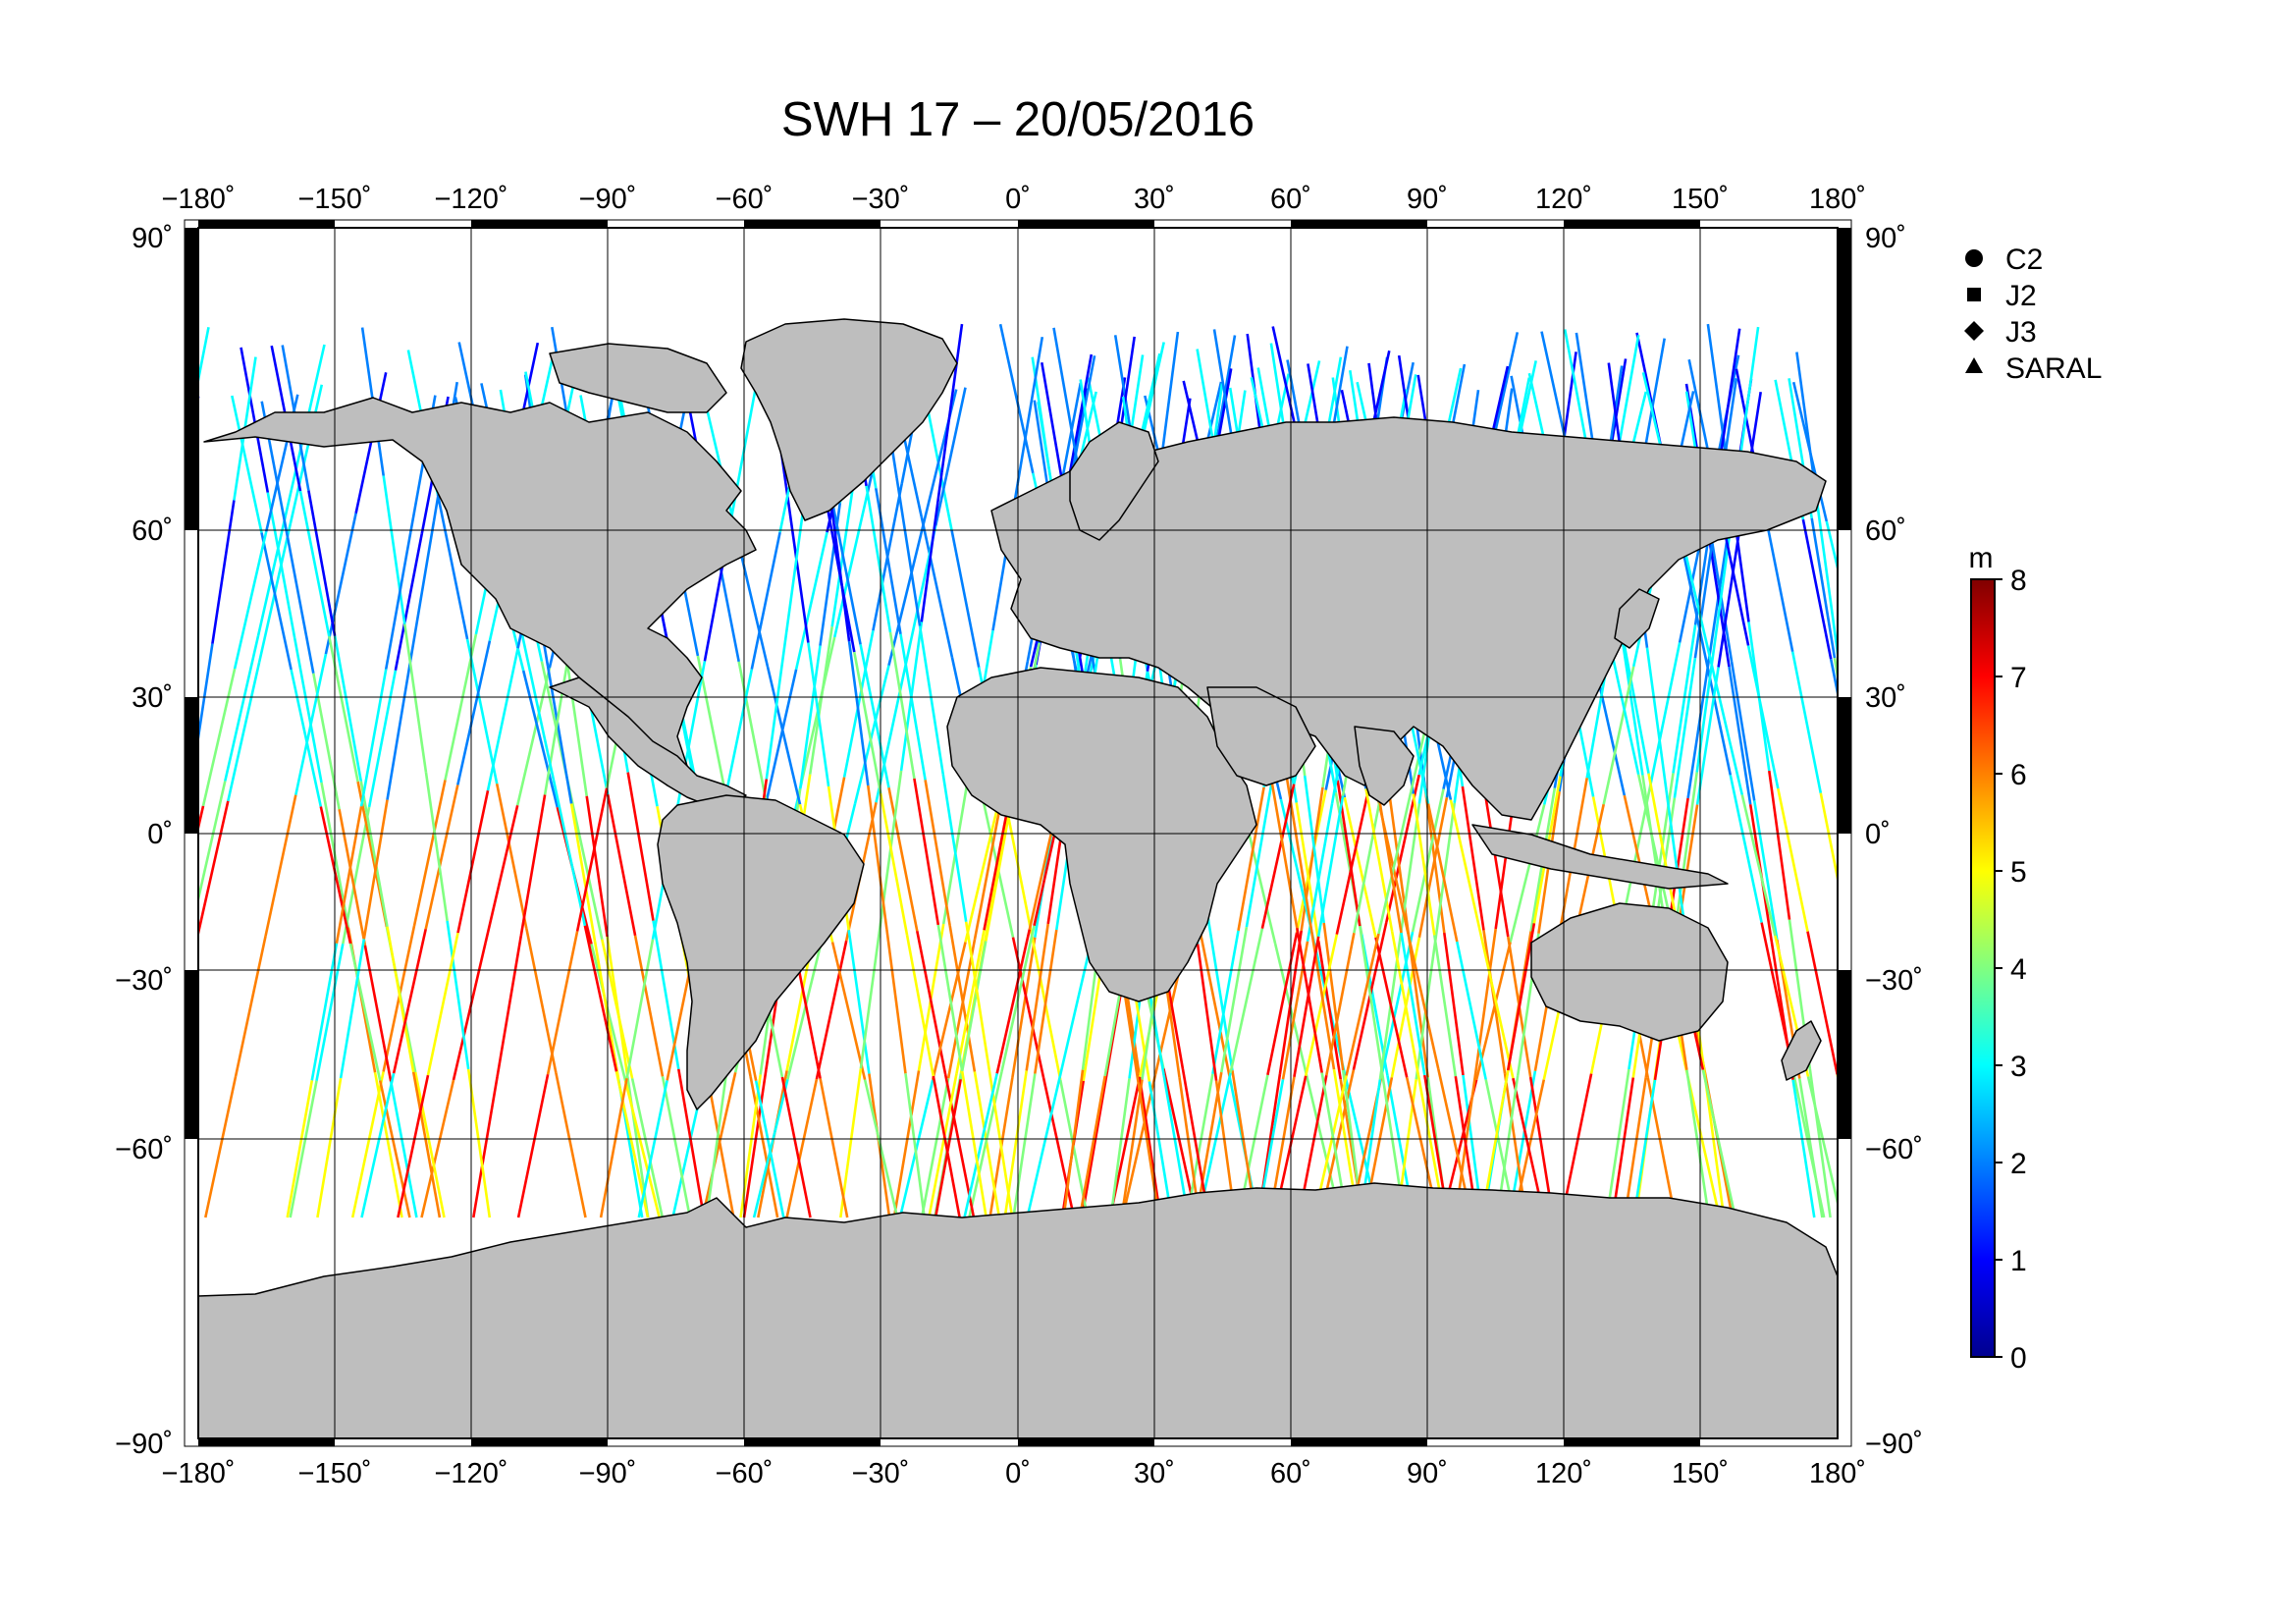  I want to click on land-arabia, so click(1261, 736).